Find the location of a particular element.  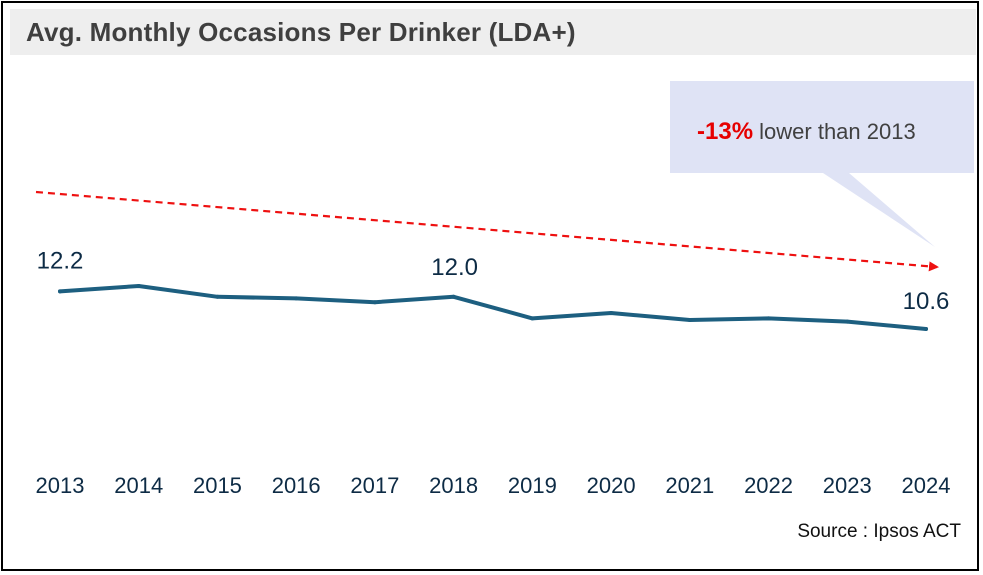

x-tick-label-2018: 2018 is located at coordinates (453, 485).